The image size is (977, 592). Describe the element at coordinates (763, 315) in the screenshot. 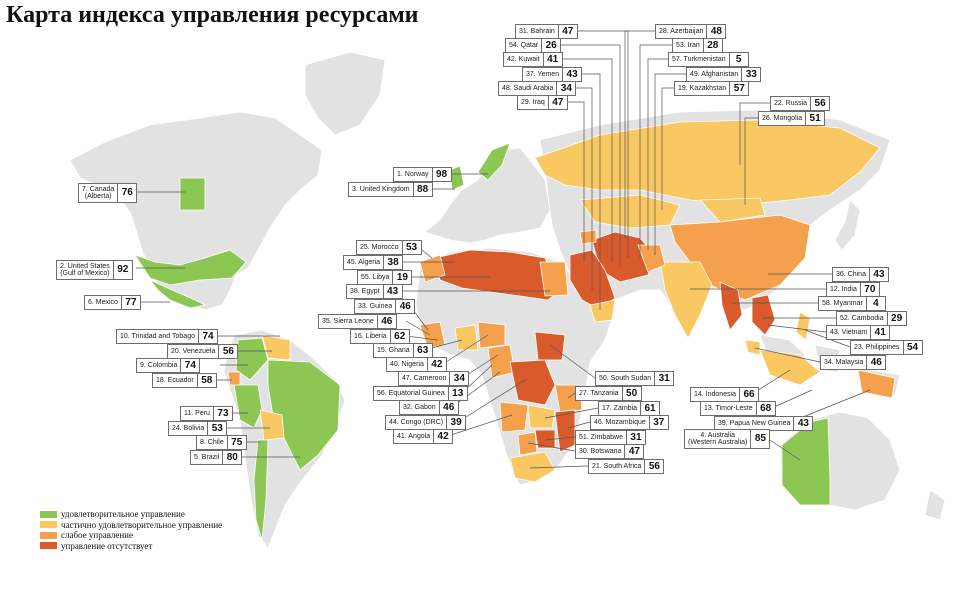

I see `region-cambodia-vietnam` at that location.